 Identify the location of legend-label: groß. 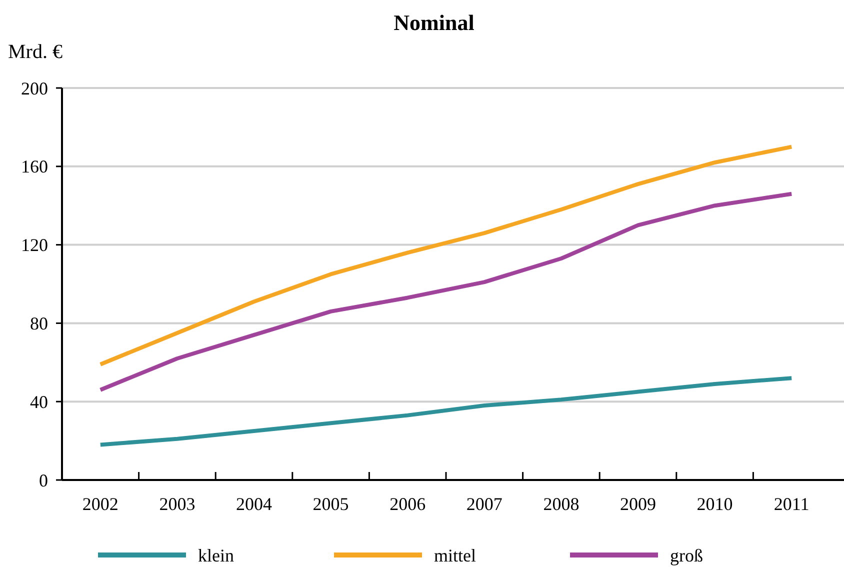
(686, 555).